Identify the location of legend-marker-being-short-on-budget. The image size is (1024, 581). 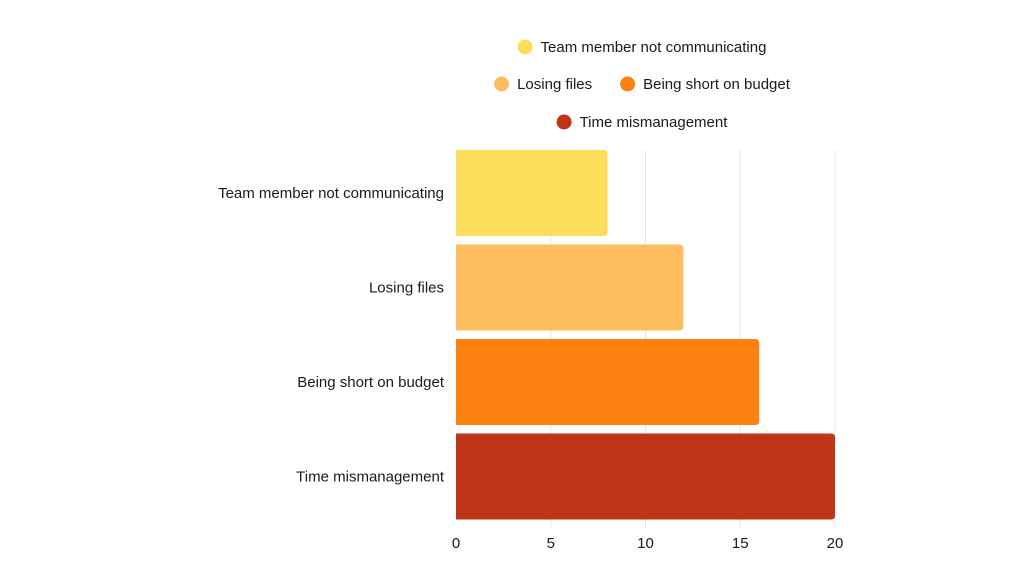
(628, 84).